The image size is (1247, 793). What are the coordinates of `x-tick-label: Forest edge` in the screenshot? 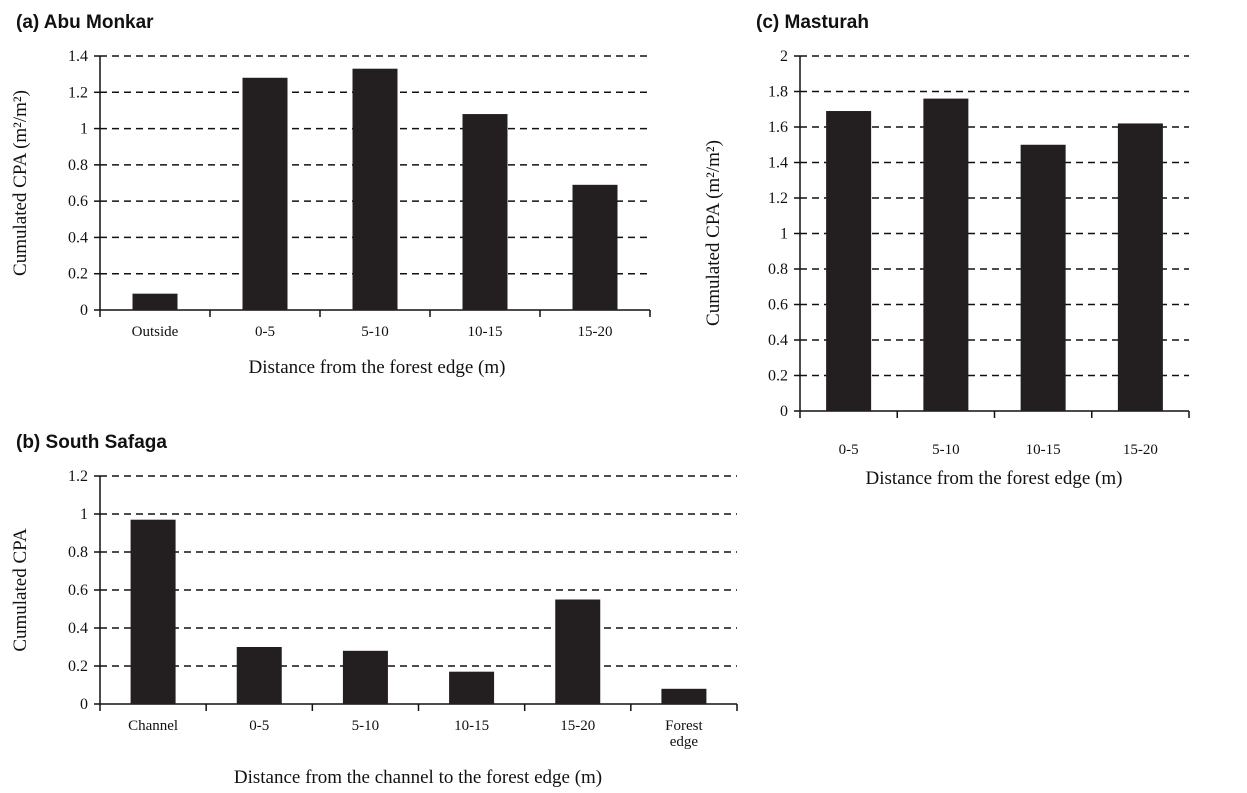 It's located at (684, 734).